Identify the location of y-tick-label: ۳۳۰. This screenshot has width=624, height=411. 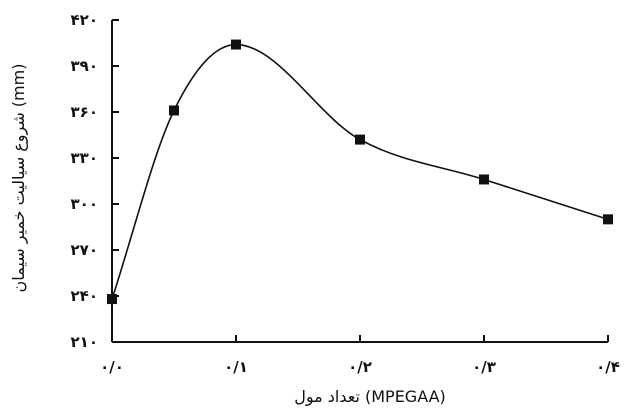
(84, 158).